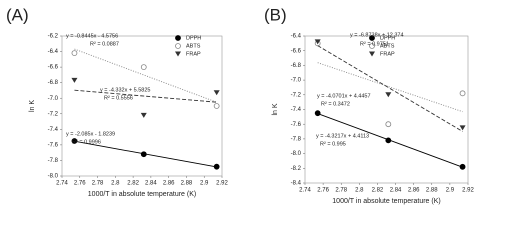  Describe the element at coordinates (17, 14) in the screenshot. I see `panel-label: (A)` at that location.